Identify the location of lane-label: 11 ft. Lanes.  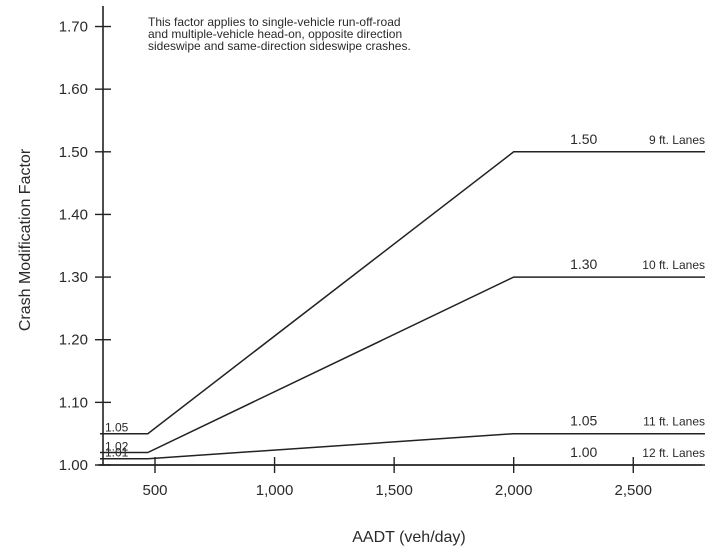
(674, 422).